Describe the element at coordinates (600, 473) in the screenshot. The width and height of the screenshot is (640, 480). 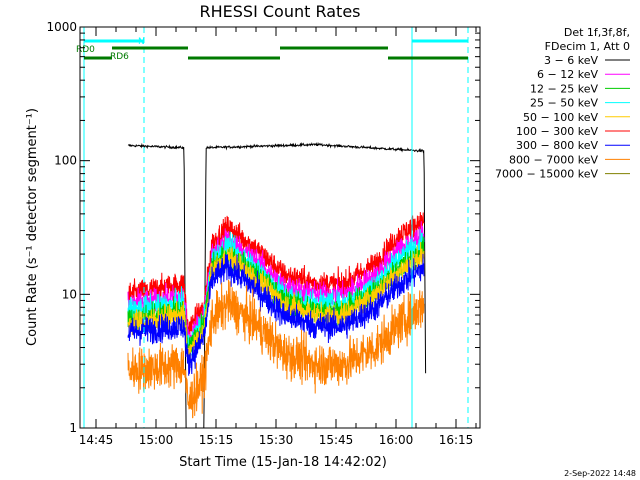
I see `datestamp: 2-Sep-2022 14:48` at that location.